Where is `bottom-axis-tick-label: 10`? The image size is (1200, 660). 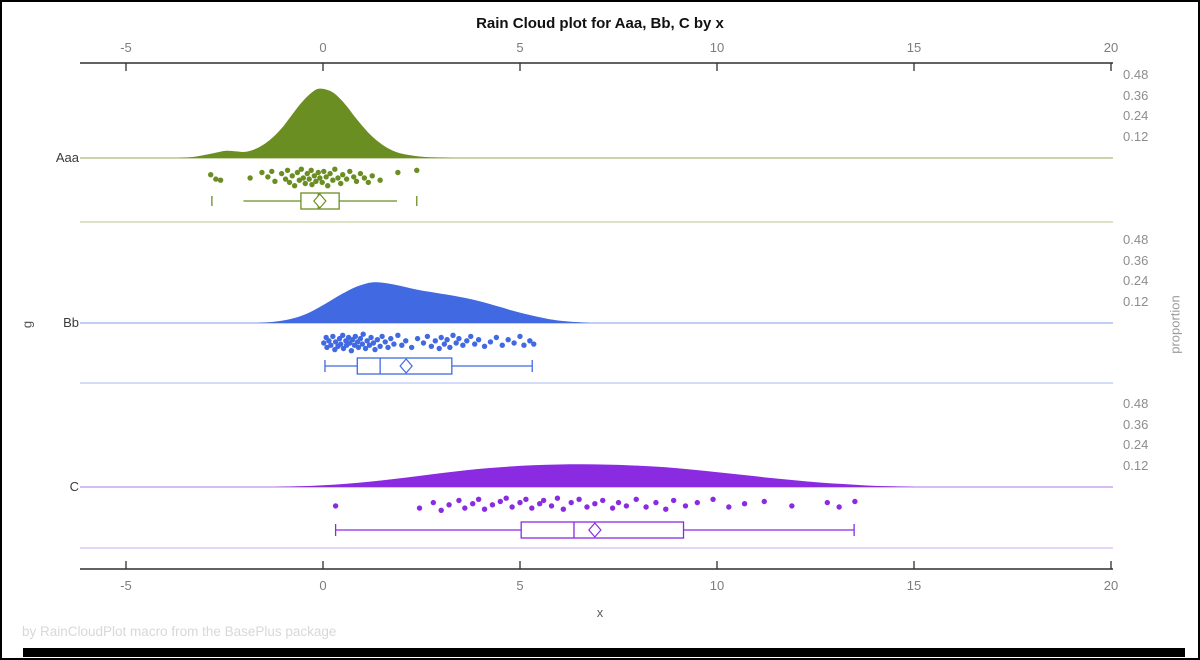 bottom-axis-tick-label: 10 is located at coordinates (717, 585).